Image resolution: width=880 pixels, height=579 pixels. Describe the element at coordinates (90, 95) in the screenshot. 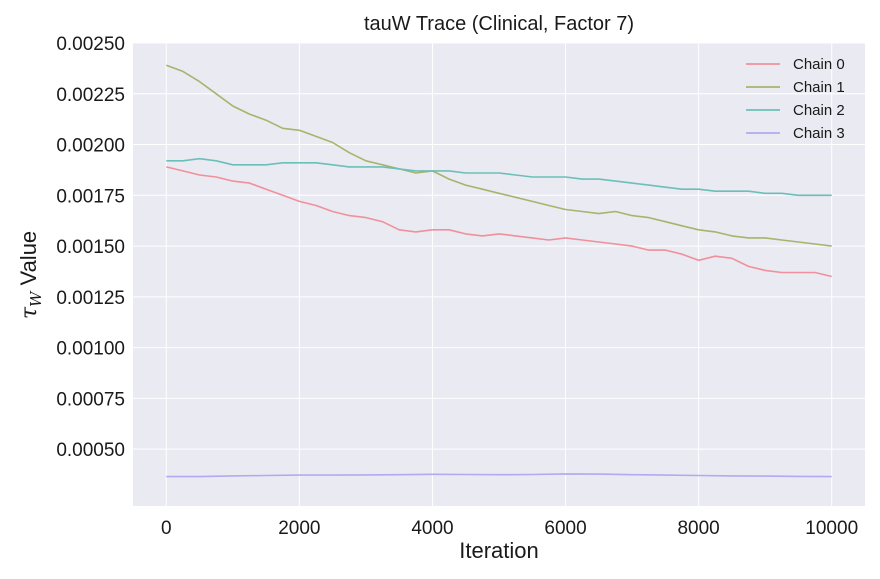

I see `y-tick-label: 0.00225` at that location.